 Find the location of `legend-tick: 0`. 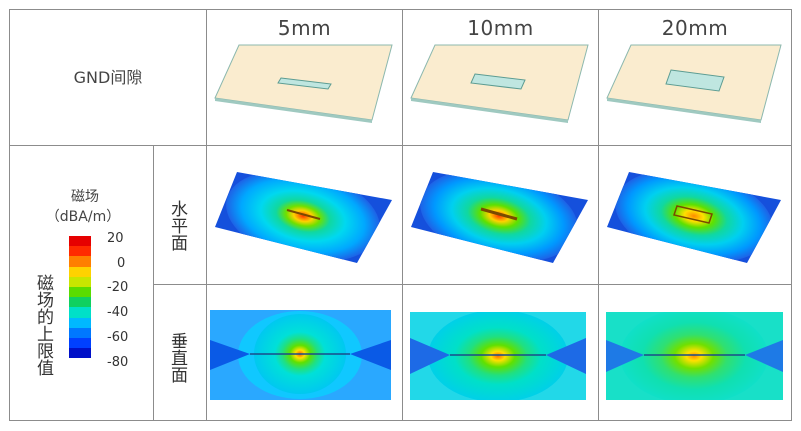

legend-tick: 0 is located at coordinates (121, 263).